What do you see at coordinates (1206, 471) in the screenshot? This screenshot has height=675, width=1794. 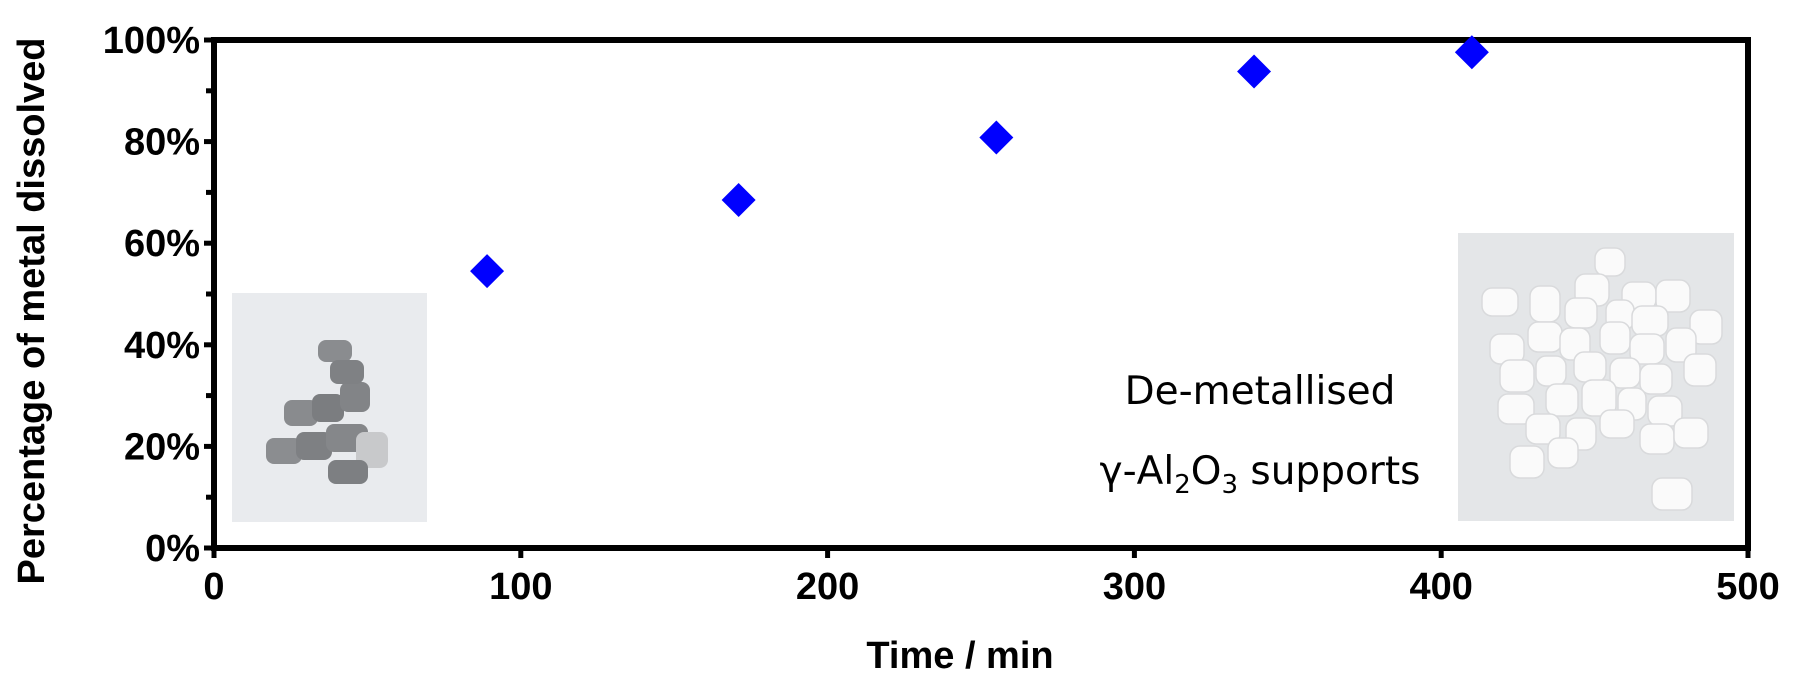 I see `annotation-o: O` at bounding box center [1206, 471].